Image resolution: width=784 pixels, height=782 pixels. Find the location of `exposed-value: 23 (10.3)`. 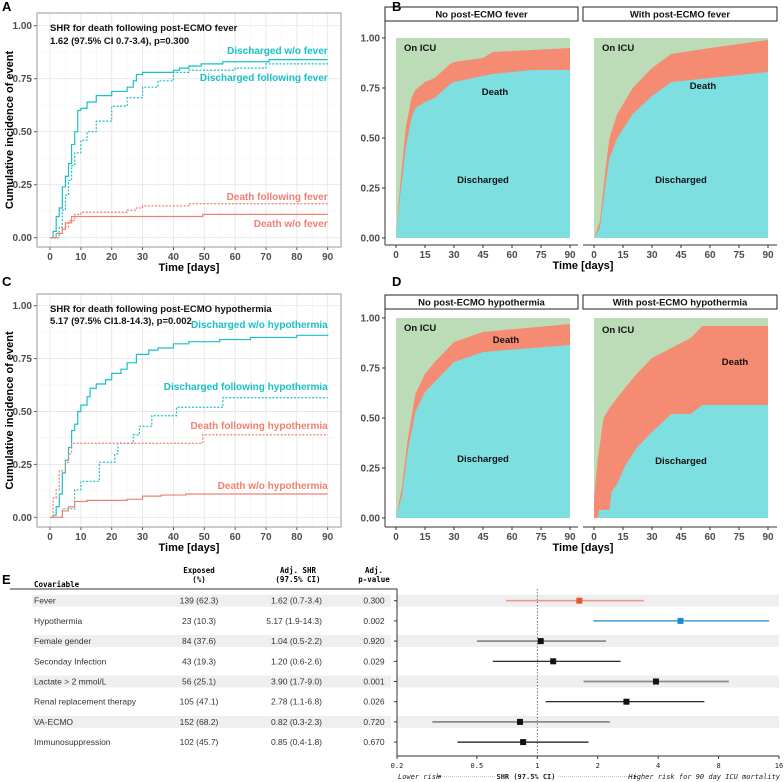

exposed-value: 23 (10.3) is located at coordinates (199, 621).